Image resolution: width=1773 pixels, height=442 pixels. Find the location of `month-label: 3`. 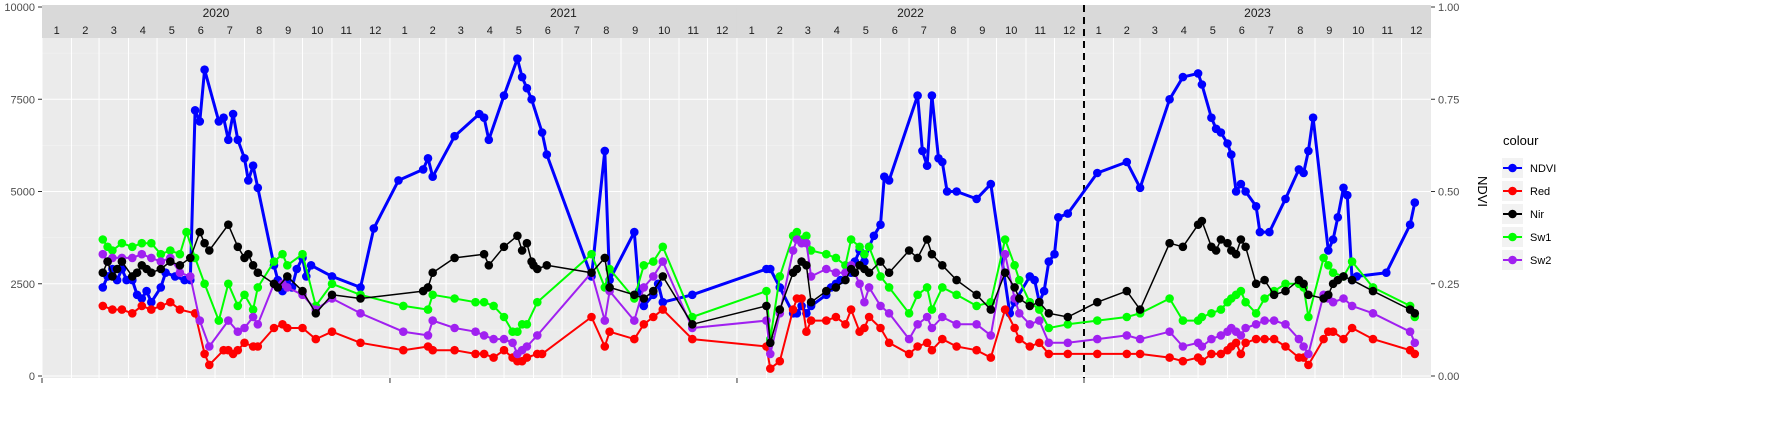

month-label: 3 is located at coordinates (808, 31).